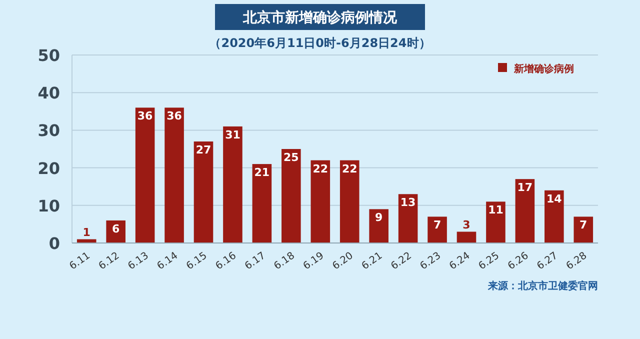 The image size is (640, 339). Describe the element at coordinates (542, 286) in the screenshot. I see `source-note: 来源：北京市卫健委官网` at that location.